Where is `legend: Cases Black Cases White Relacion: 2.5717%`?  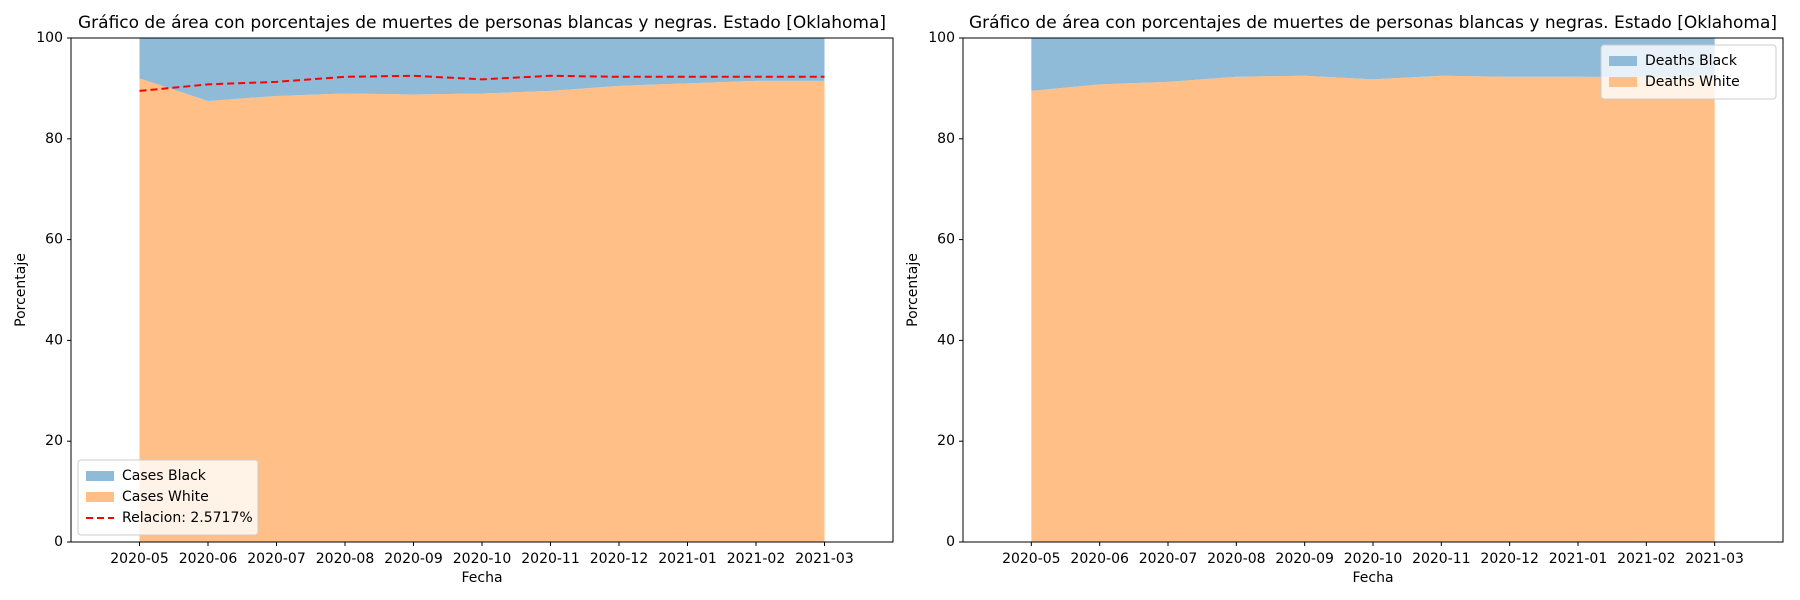
legend: Cases Black Cases White Relacion: 2.5717% is located at coordinates (168, 497).